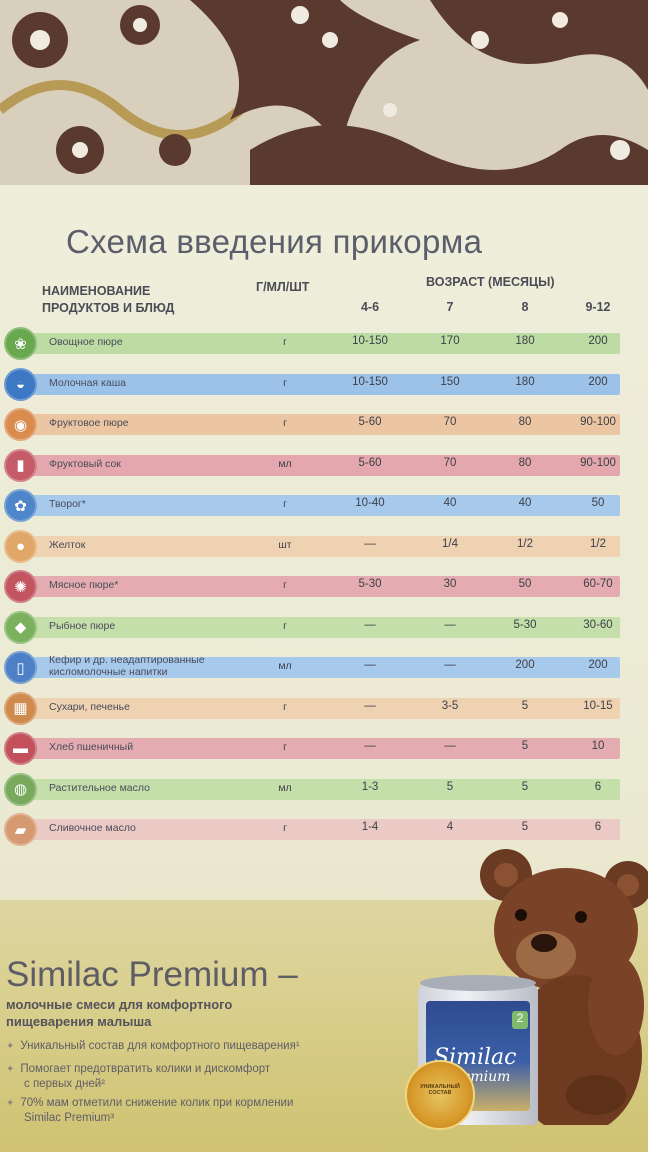 Image resolution: width=648 pixels, height=1152 pixels. Describe the element at coordinates (108, 300) in the screenshot. I see `column-header-name: НАИМЕНОВАНИЕ ПРОДУКТОВ И БЛЮД` at that location.